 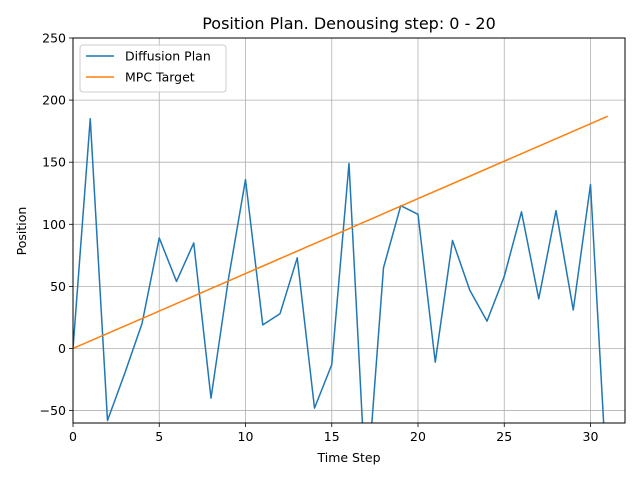 What do you see at coordinates (54, 162) in the screenshot?
I see `y-tick-label: 150` at bounding box center [54, 162].